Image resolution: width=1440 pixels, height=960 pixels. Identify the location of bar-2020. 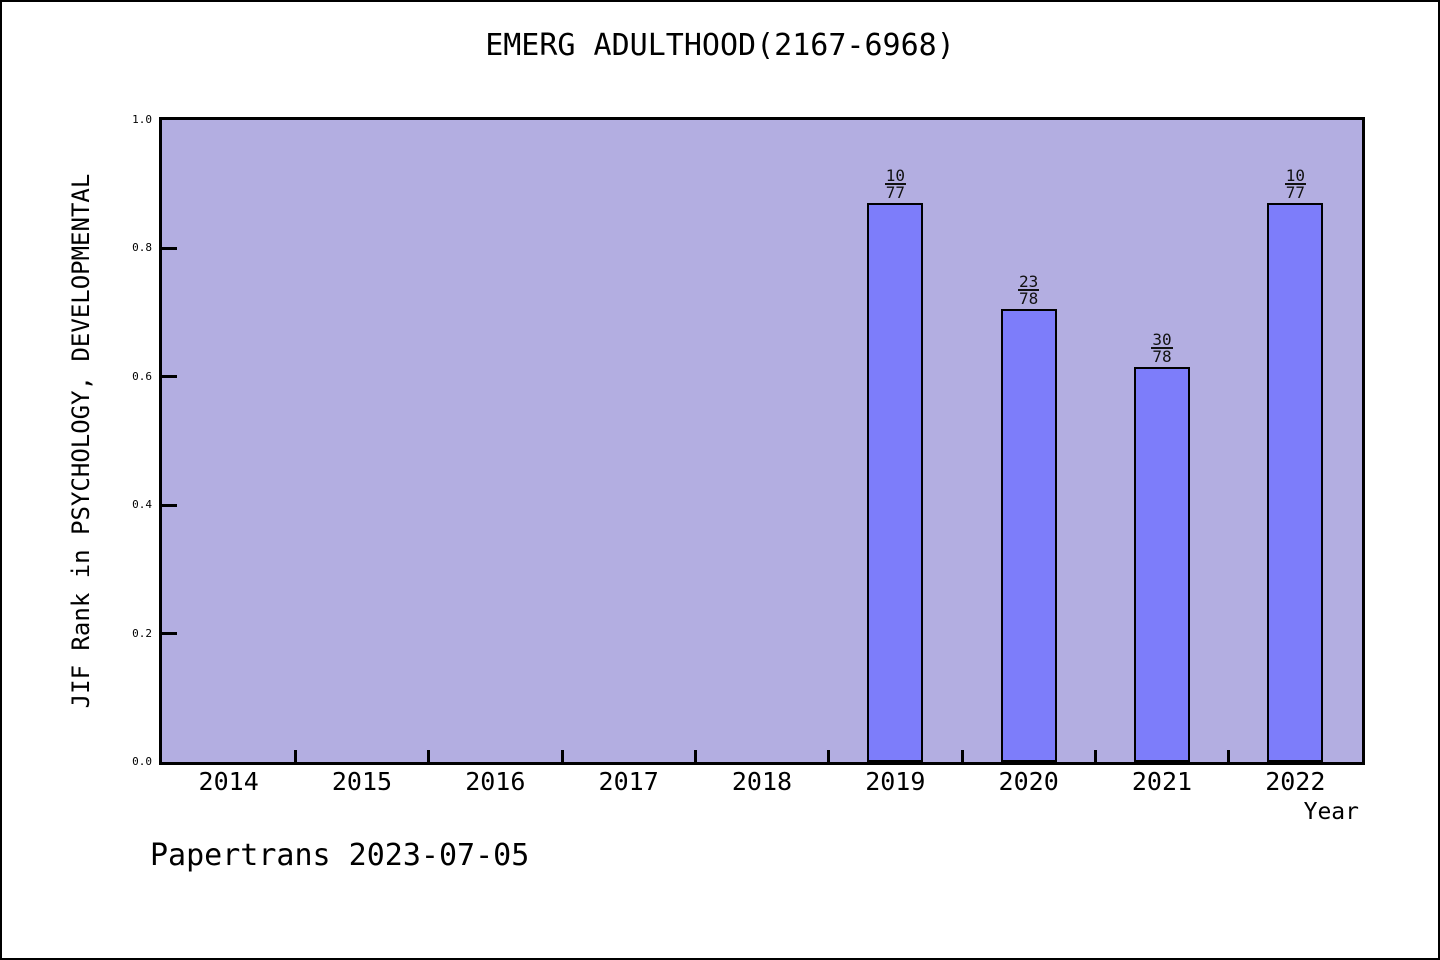
(1028, 535).